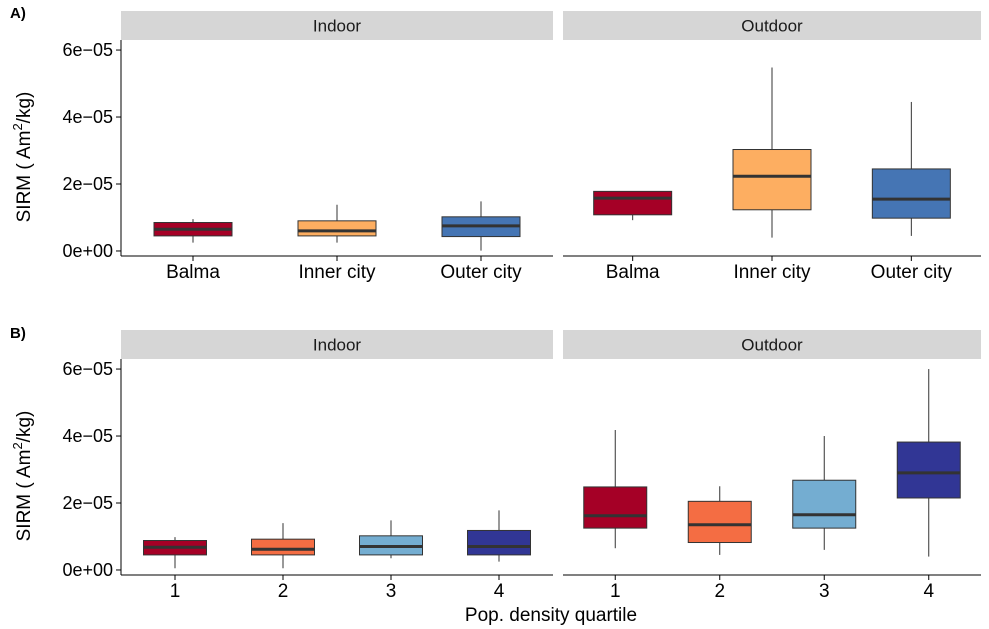  Describe the element at coordinates (551, 615) in the screenshot. I see `x-axis-title: Pop. density quartile` at that location.